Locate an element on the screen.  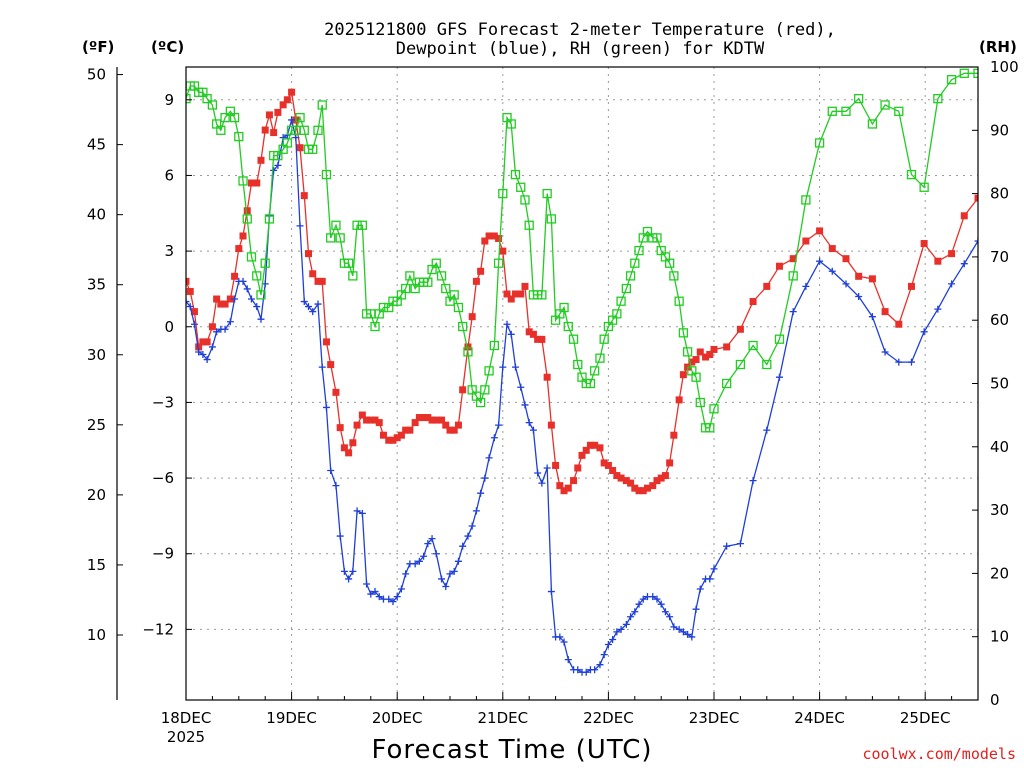
credit-link: coolwx.com/models is located at coordinates (939, 754).